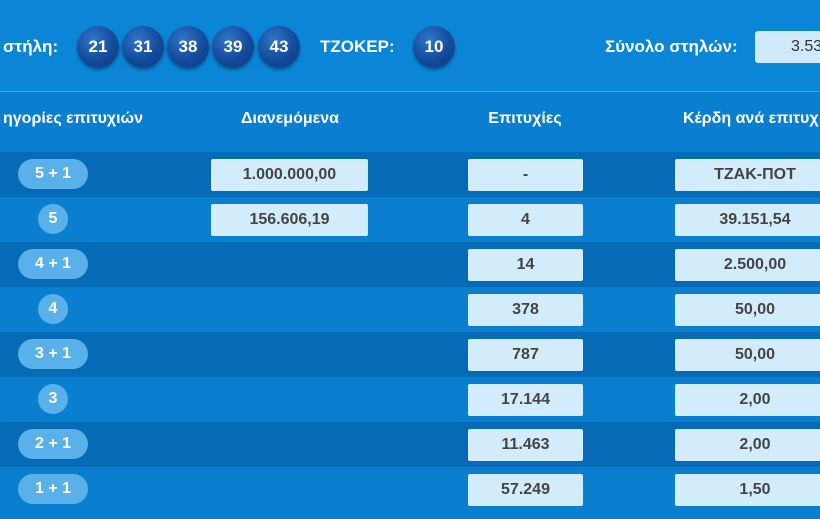 Image resolution: width=820 pixels, height=519 pixels. What do you see at coordinates (53, 399) in the screenshot?
I see `category-pill: 3` at bounding box center [53, 399].